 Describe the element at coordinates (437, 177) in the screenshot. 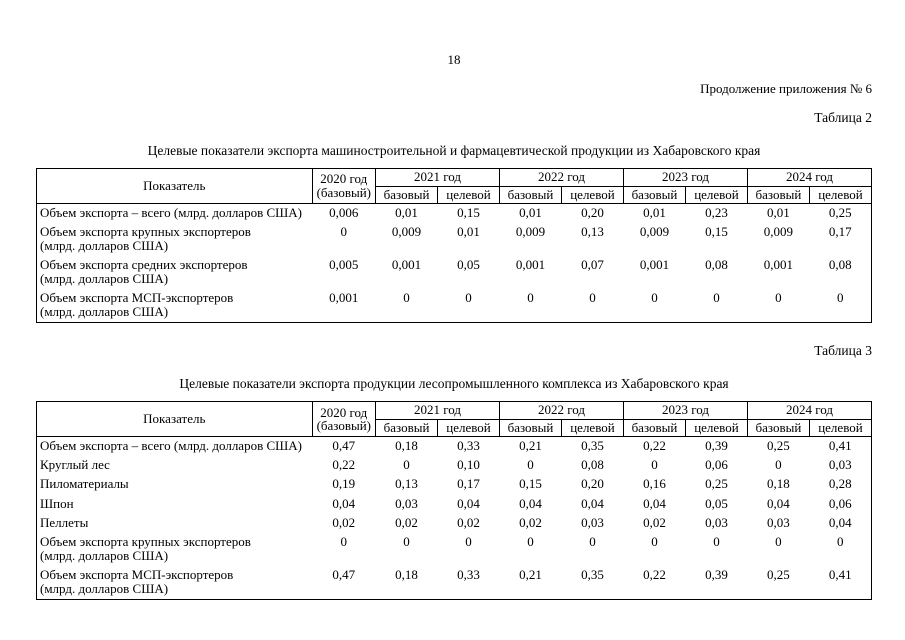

I see `column-header-2021: 2021 год` at that location.